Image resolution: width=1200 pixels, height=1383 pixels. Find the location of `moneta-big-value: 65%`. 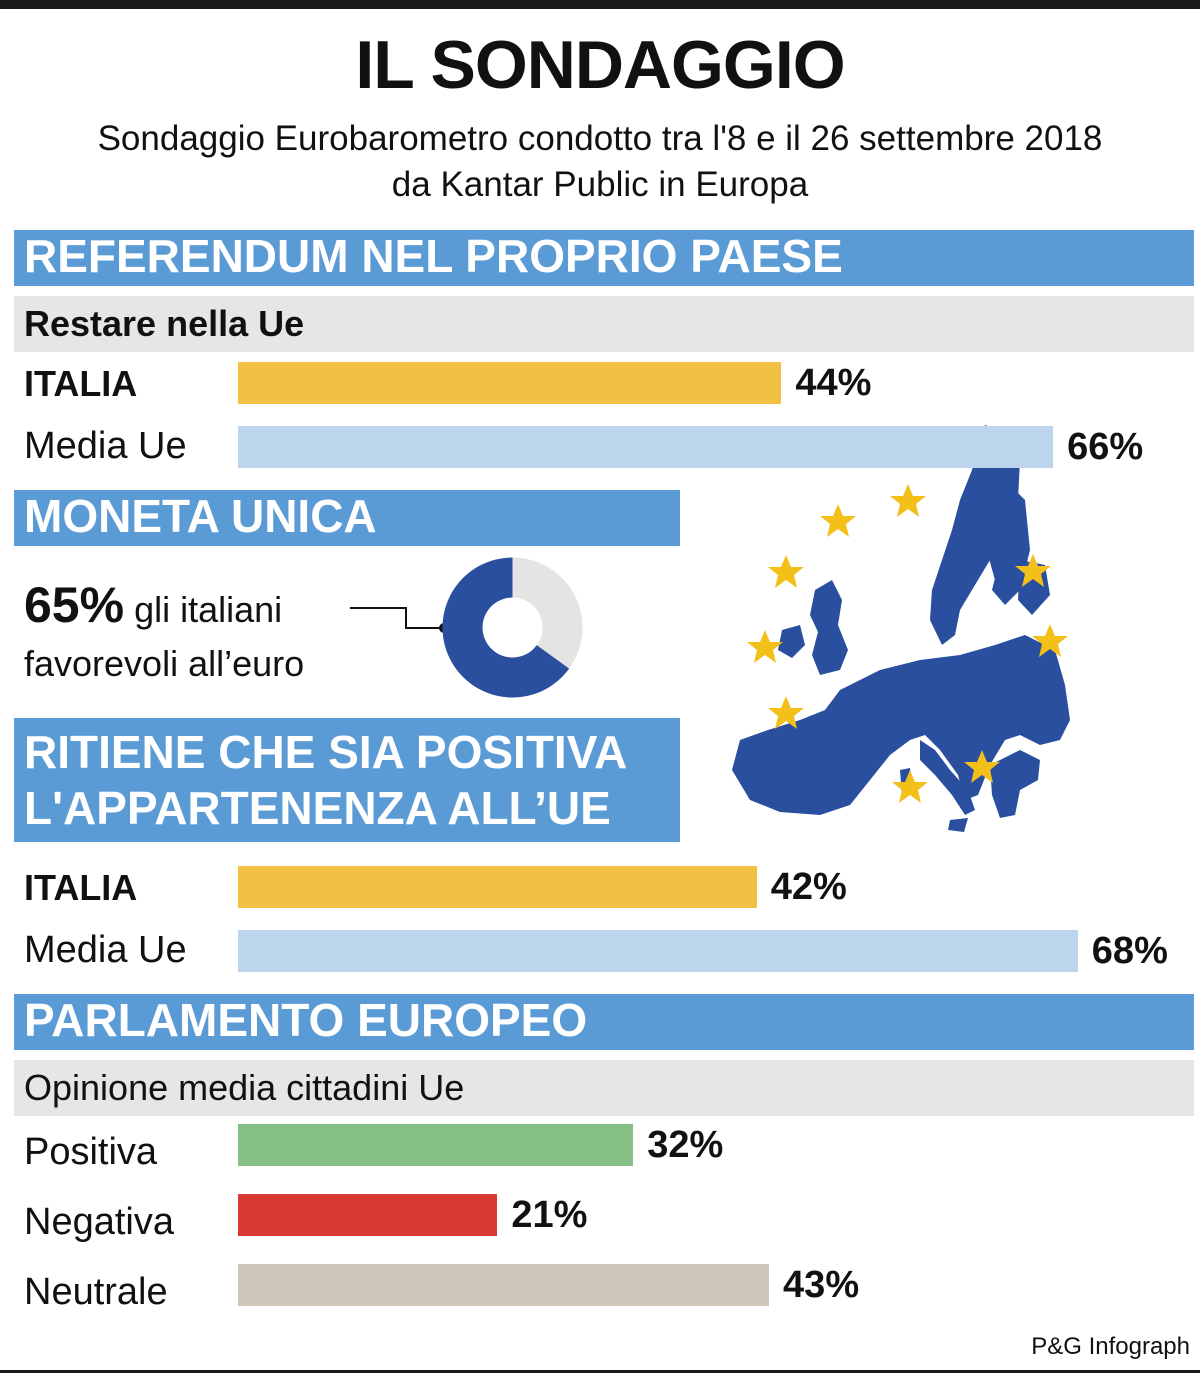

moneta-big-value: 65% is located at coordinates (74, 605).